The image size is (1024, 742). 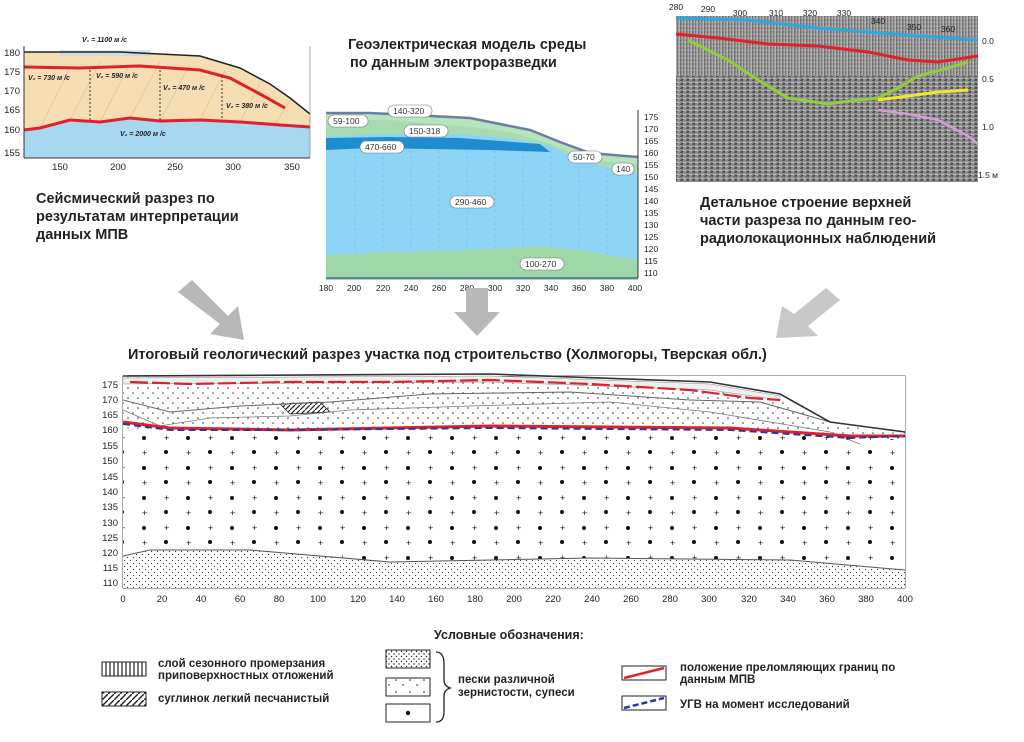 What do you see at coordinates (644, 703) in the screenshot?
I see `groundwater-line` at bounding box center [644, 703].